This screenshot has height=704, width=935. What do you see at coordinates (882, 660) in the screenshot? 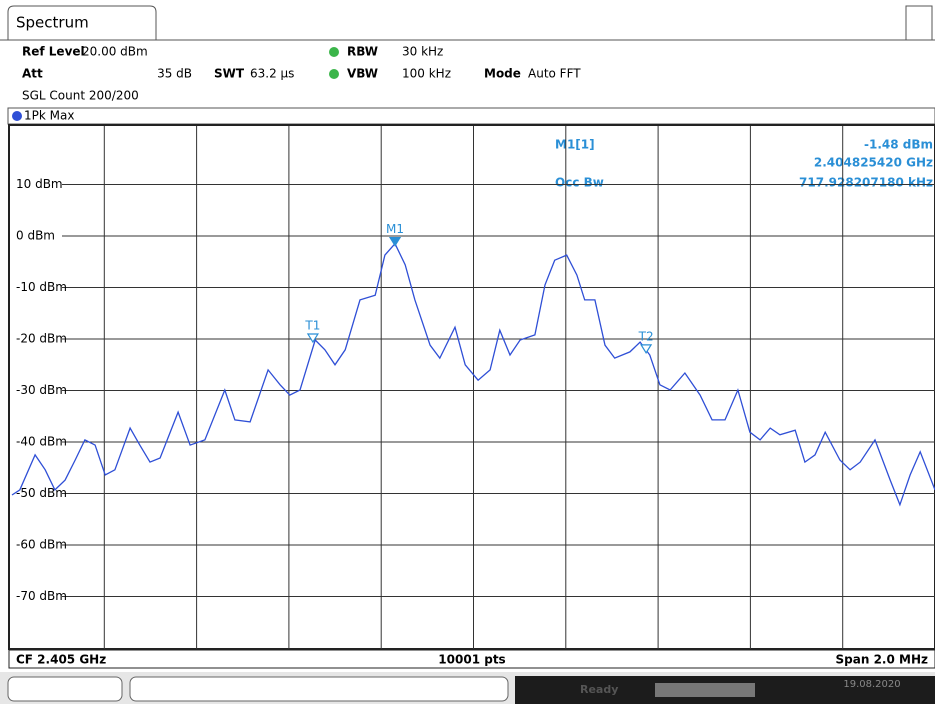
I see `span: Span 2.0 MHz` at bounding box center [882, 660].